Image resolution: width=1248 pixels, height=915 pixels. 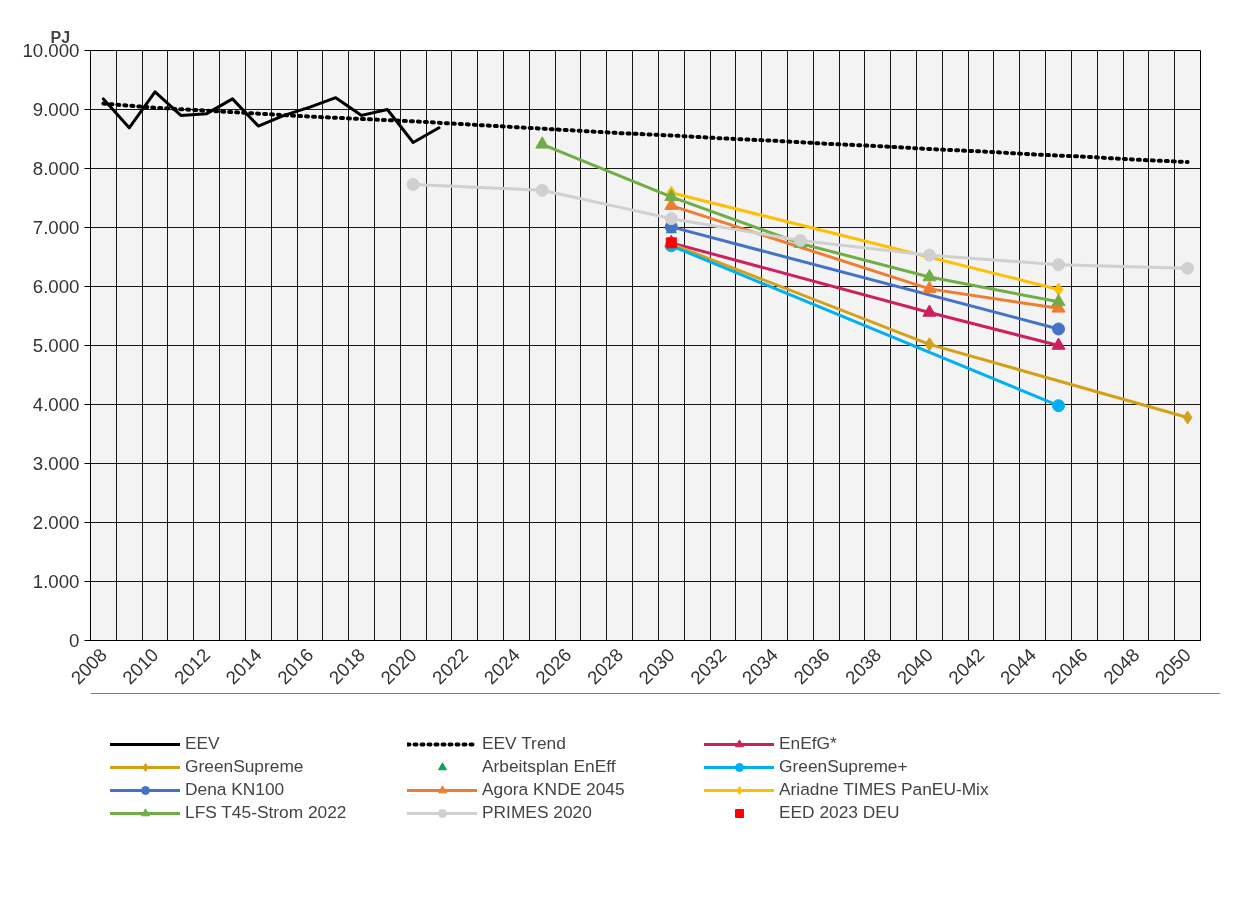 I want to click on y-tick-label: 3.000, so click(x=56, y=463).